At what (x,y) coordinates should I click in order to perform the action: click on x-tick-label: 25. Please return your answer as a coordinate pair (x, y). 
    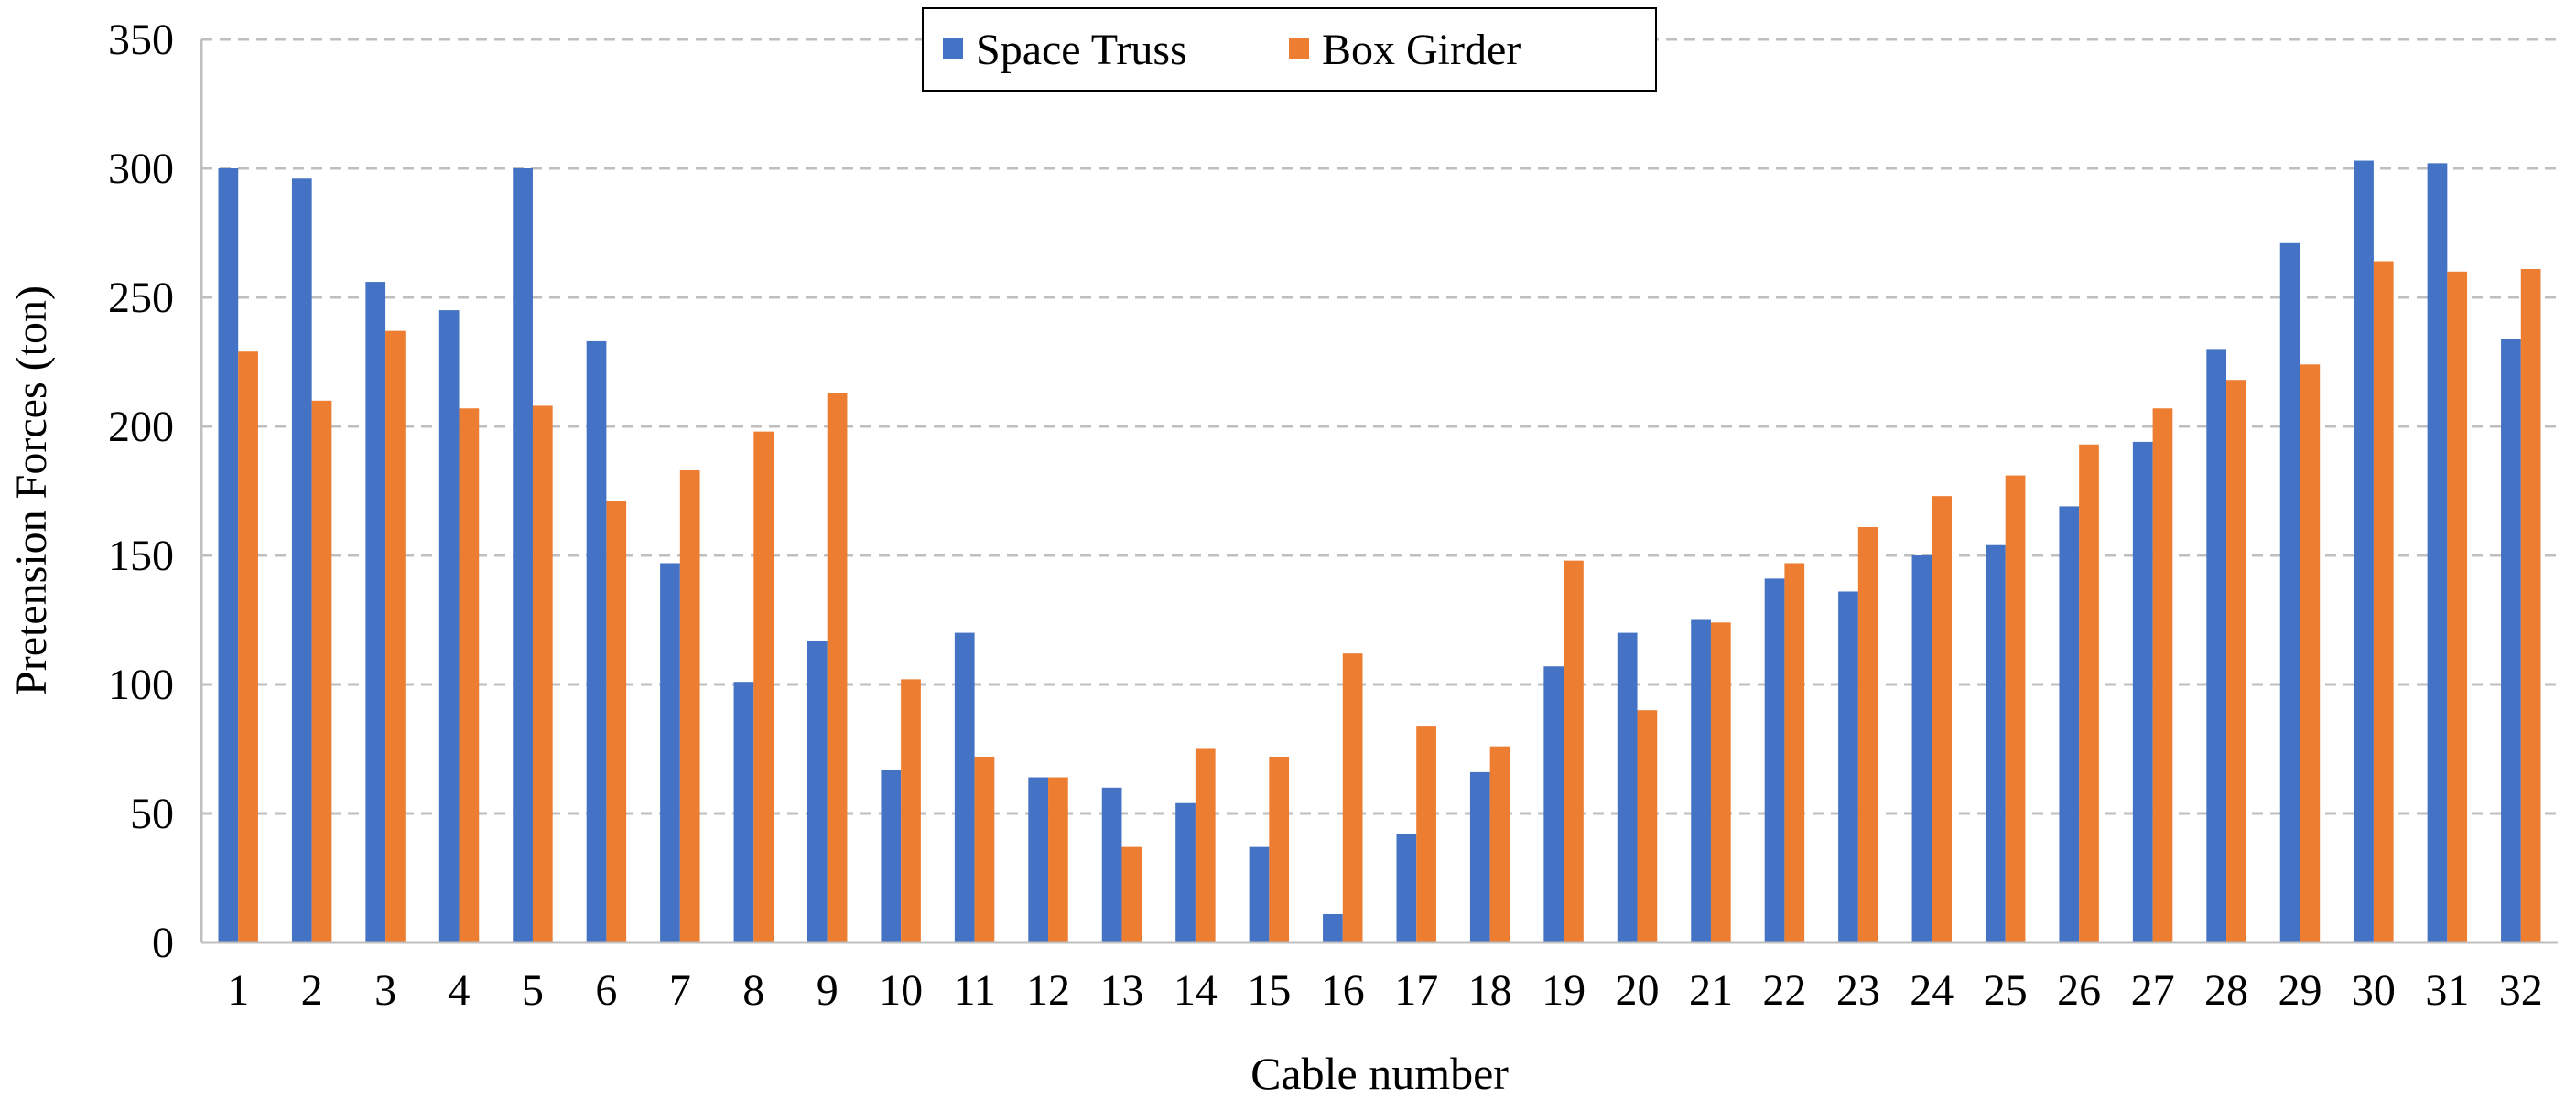
    Looking at the image, I should click on (2006, 990).